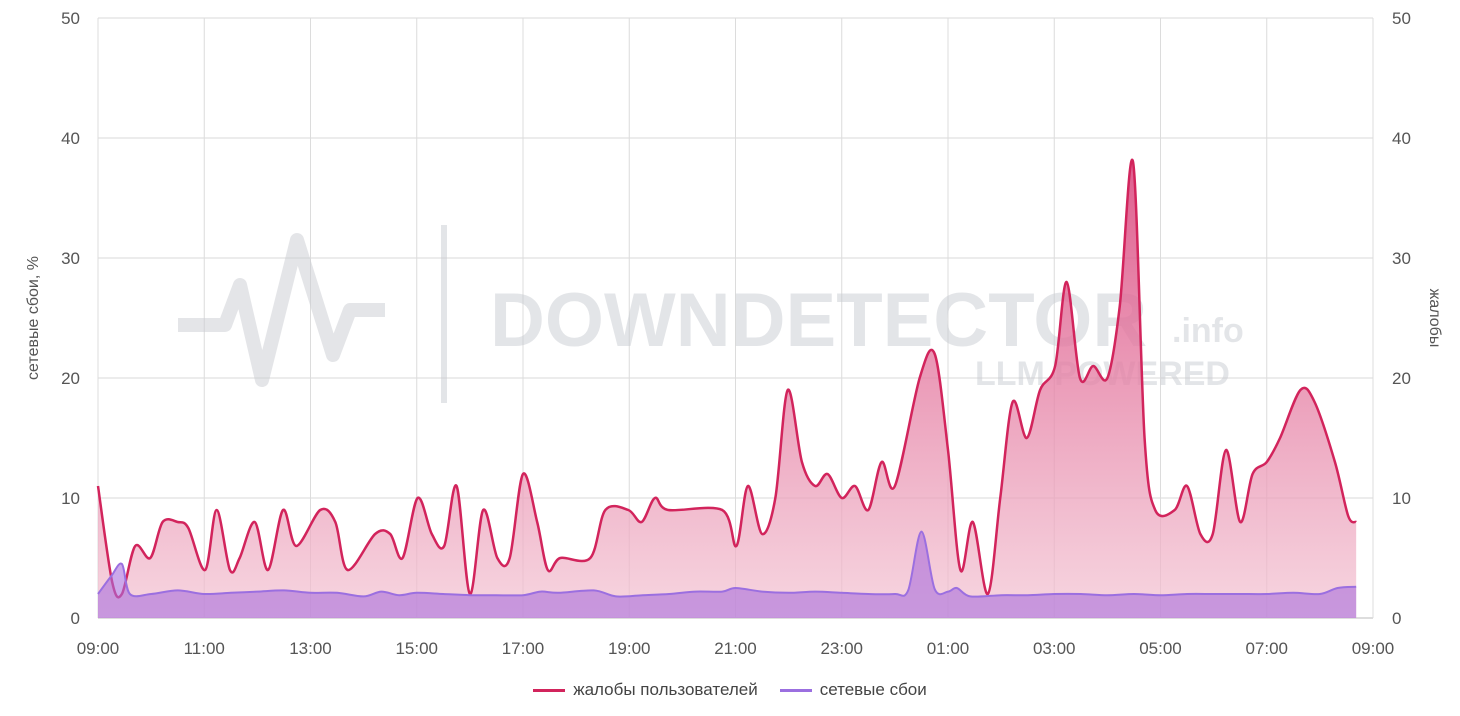  I want to click on y-tick-left: 10, so click(70, 498).